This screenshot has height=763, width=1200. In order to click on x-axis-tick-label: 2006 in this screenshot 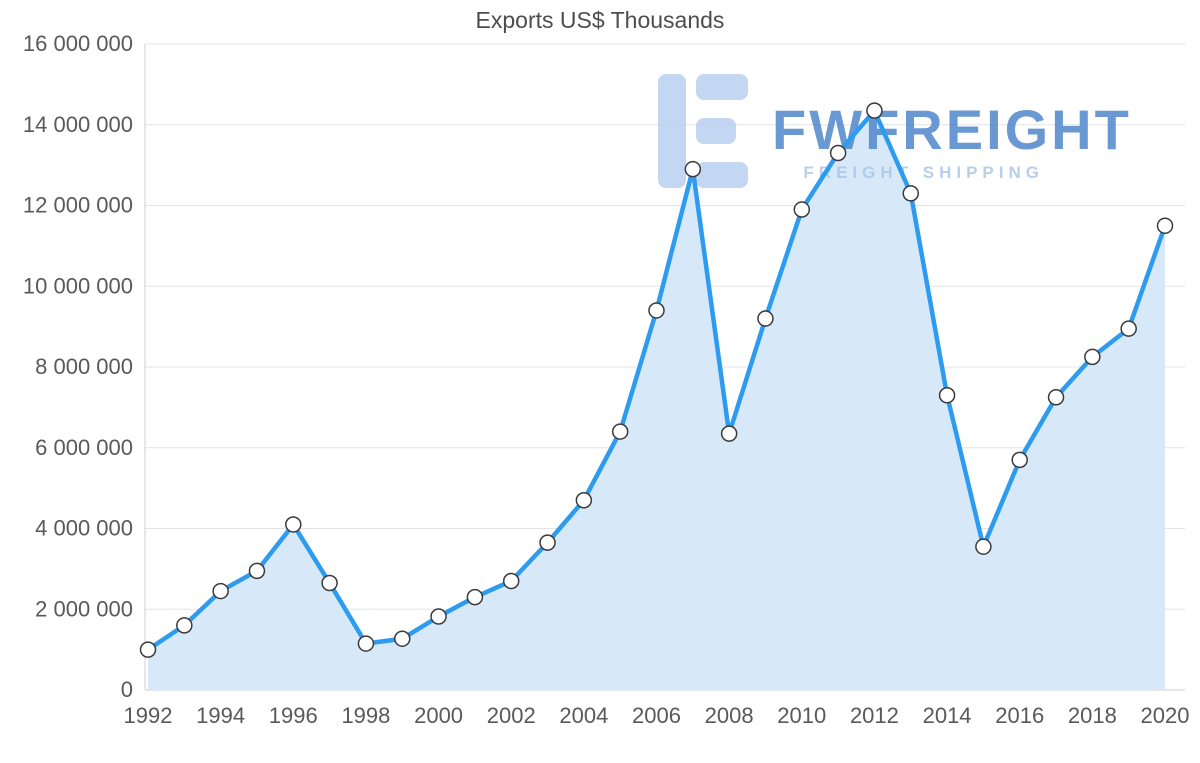, I will do `click(656, 715)`.